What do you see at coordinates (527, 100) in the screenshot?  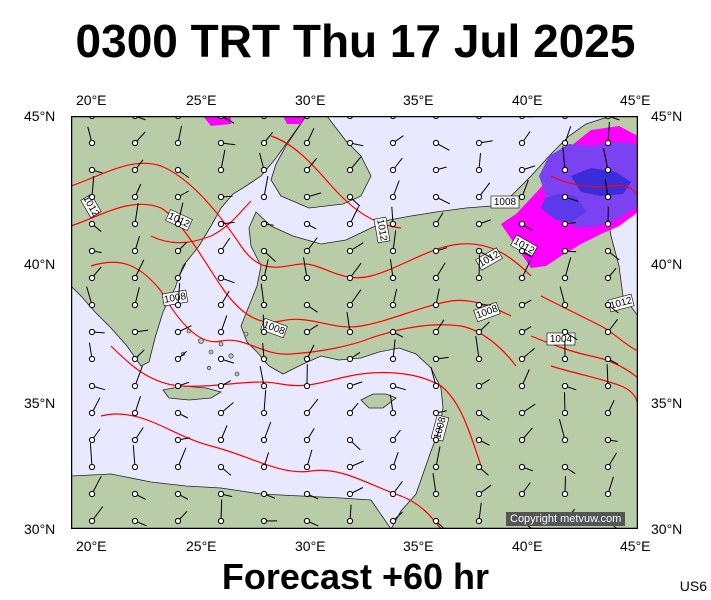 I see `lon-label-top: 40°E` at bounding box center [527, 100].